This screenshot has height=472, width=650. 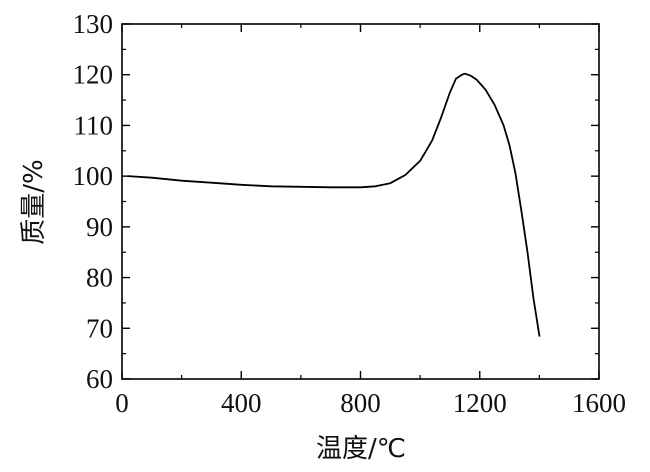 What do you see at coordinates (93, 24) in the screenshot?
I see `y-tick-label: 130` at bounding box center [93, 24].